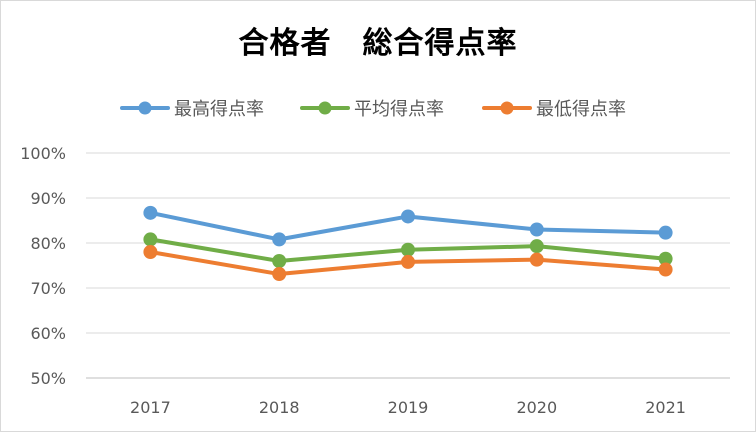  I want to click on legend-label-avg: 平均得点率, so click(399, 109).